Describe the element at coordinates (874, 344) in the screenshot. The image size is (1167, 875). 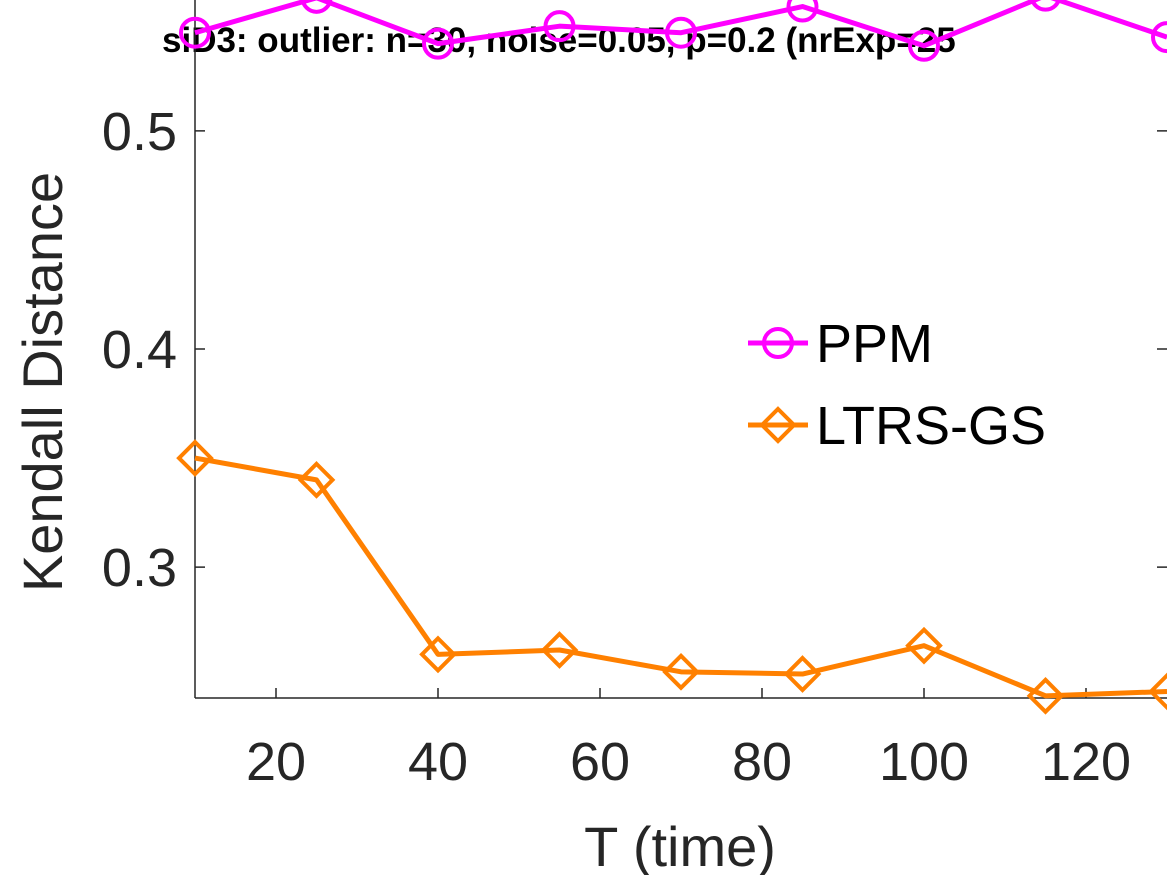
I see `legend-label: PPM` at that location.